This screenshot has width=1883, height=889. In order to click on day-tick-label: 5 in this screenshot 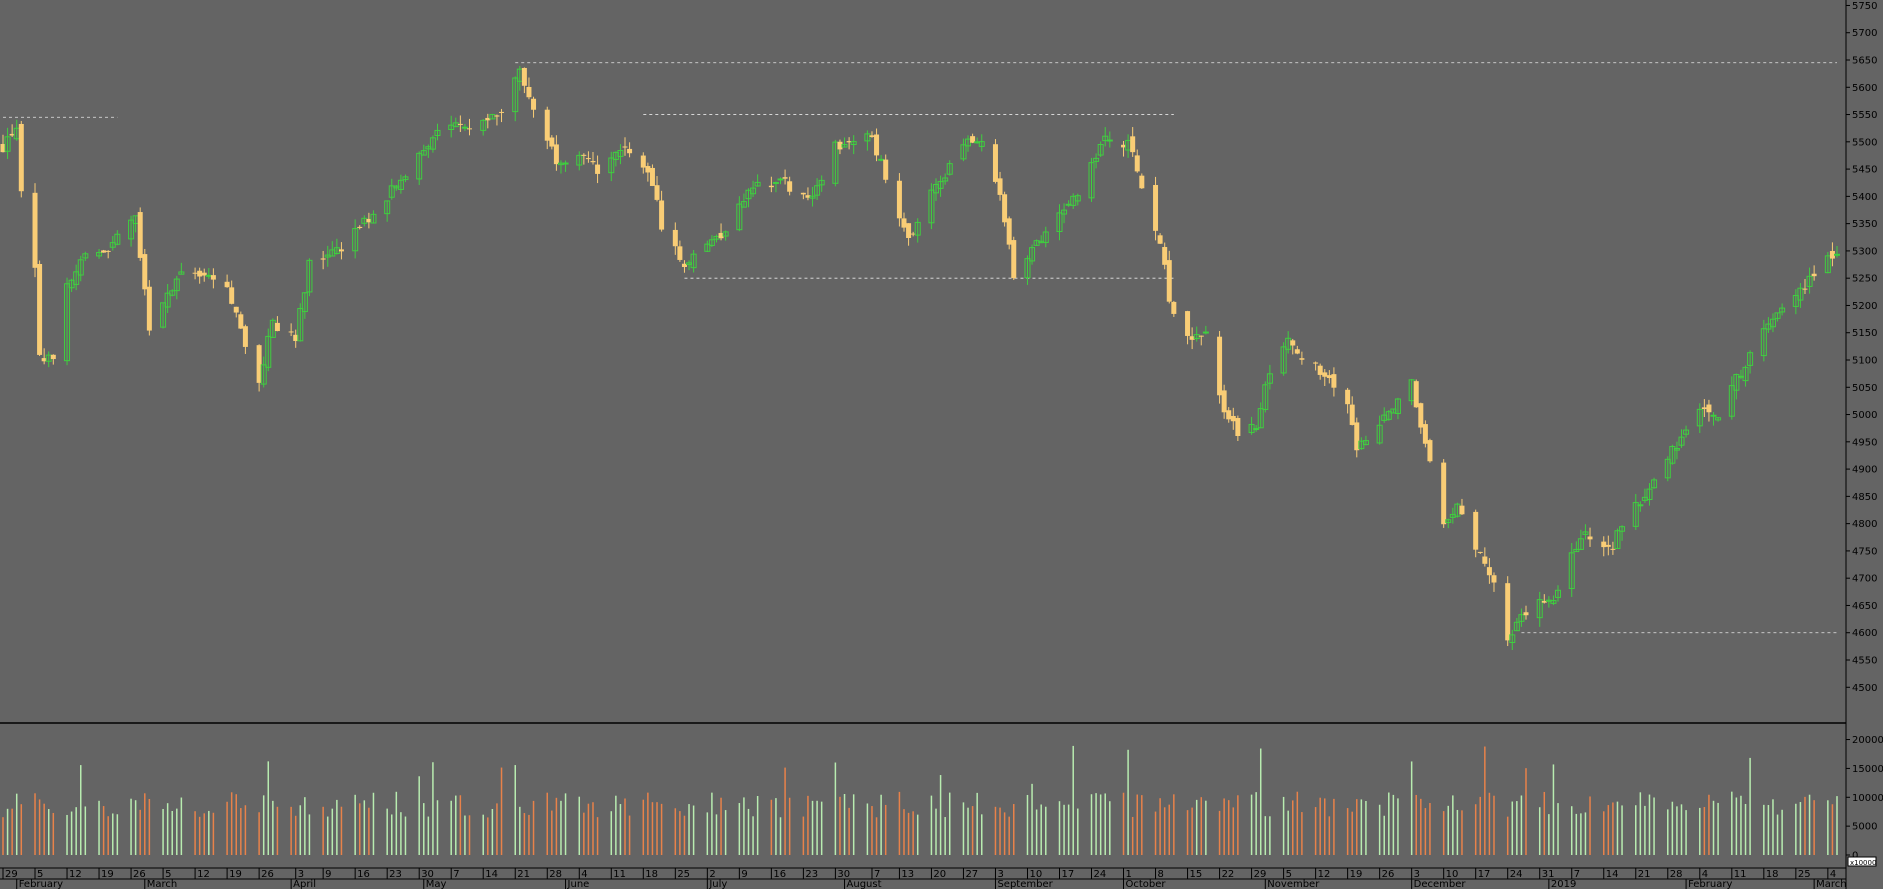, I will do `click(168, 874)`.